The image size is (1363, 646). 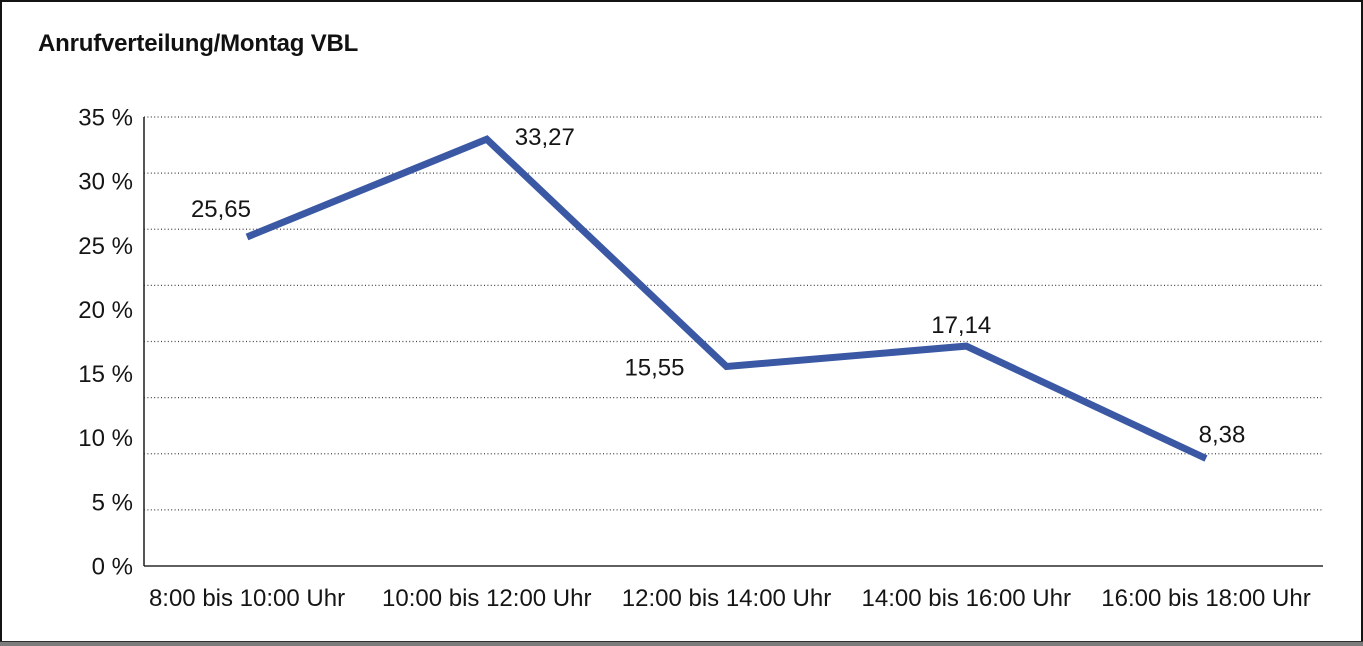 I want to click on point-label: 8,38, so click(x=1222, y=434).